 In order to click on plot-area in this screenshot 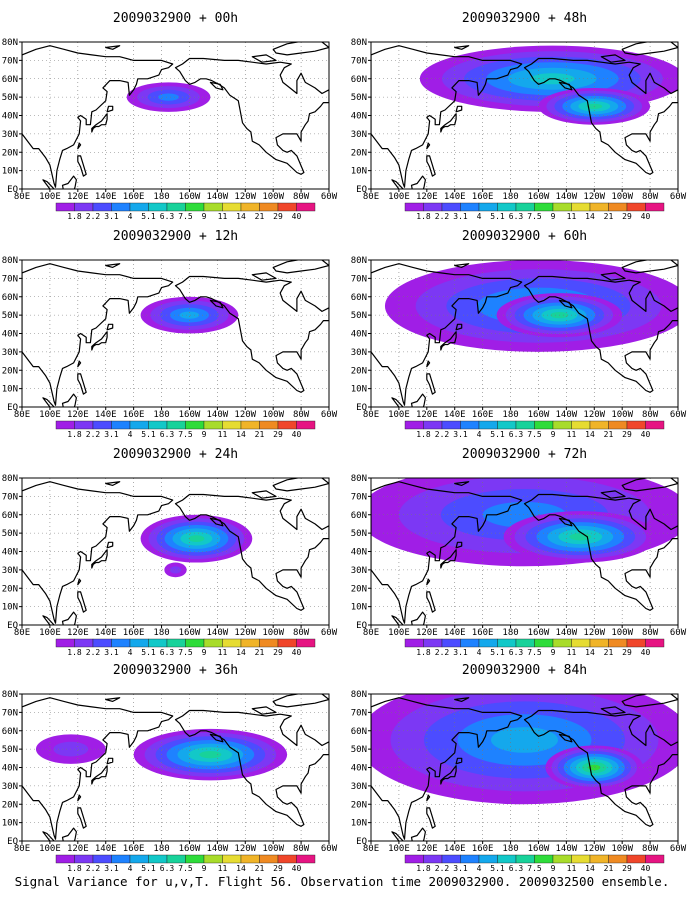, I will do `click(175, 333)`.